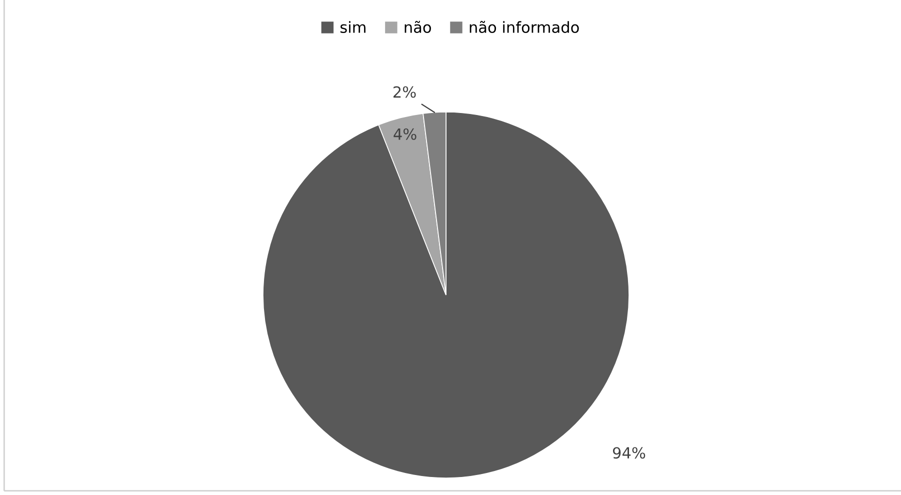  I want to click on legend-label: não informado, so click(524, 26).